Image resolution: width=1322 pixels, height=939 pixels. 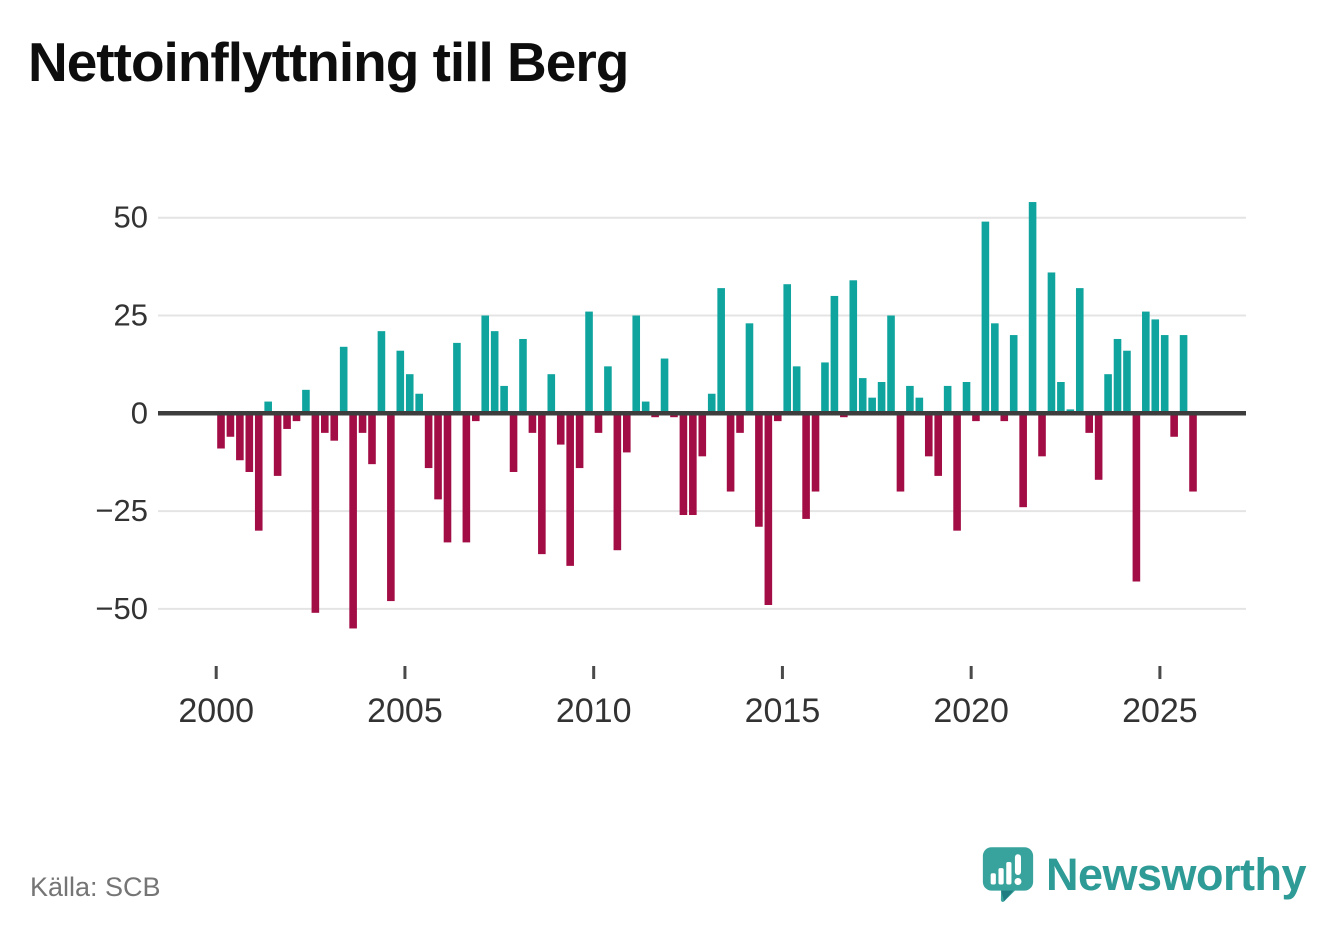 What do you see at coordinates (947, 399) in the screenshot?
I see `bar-2019Q2` at bounding box center [947, 399].